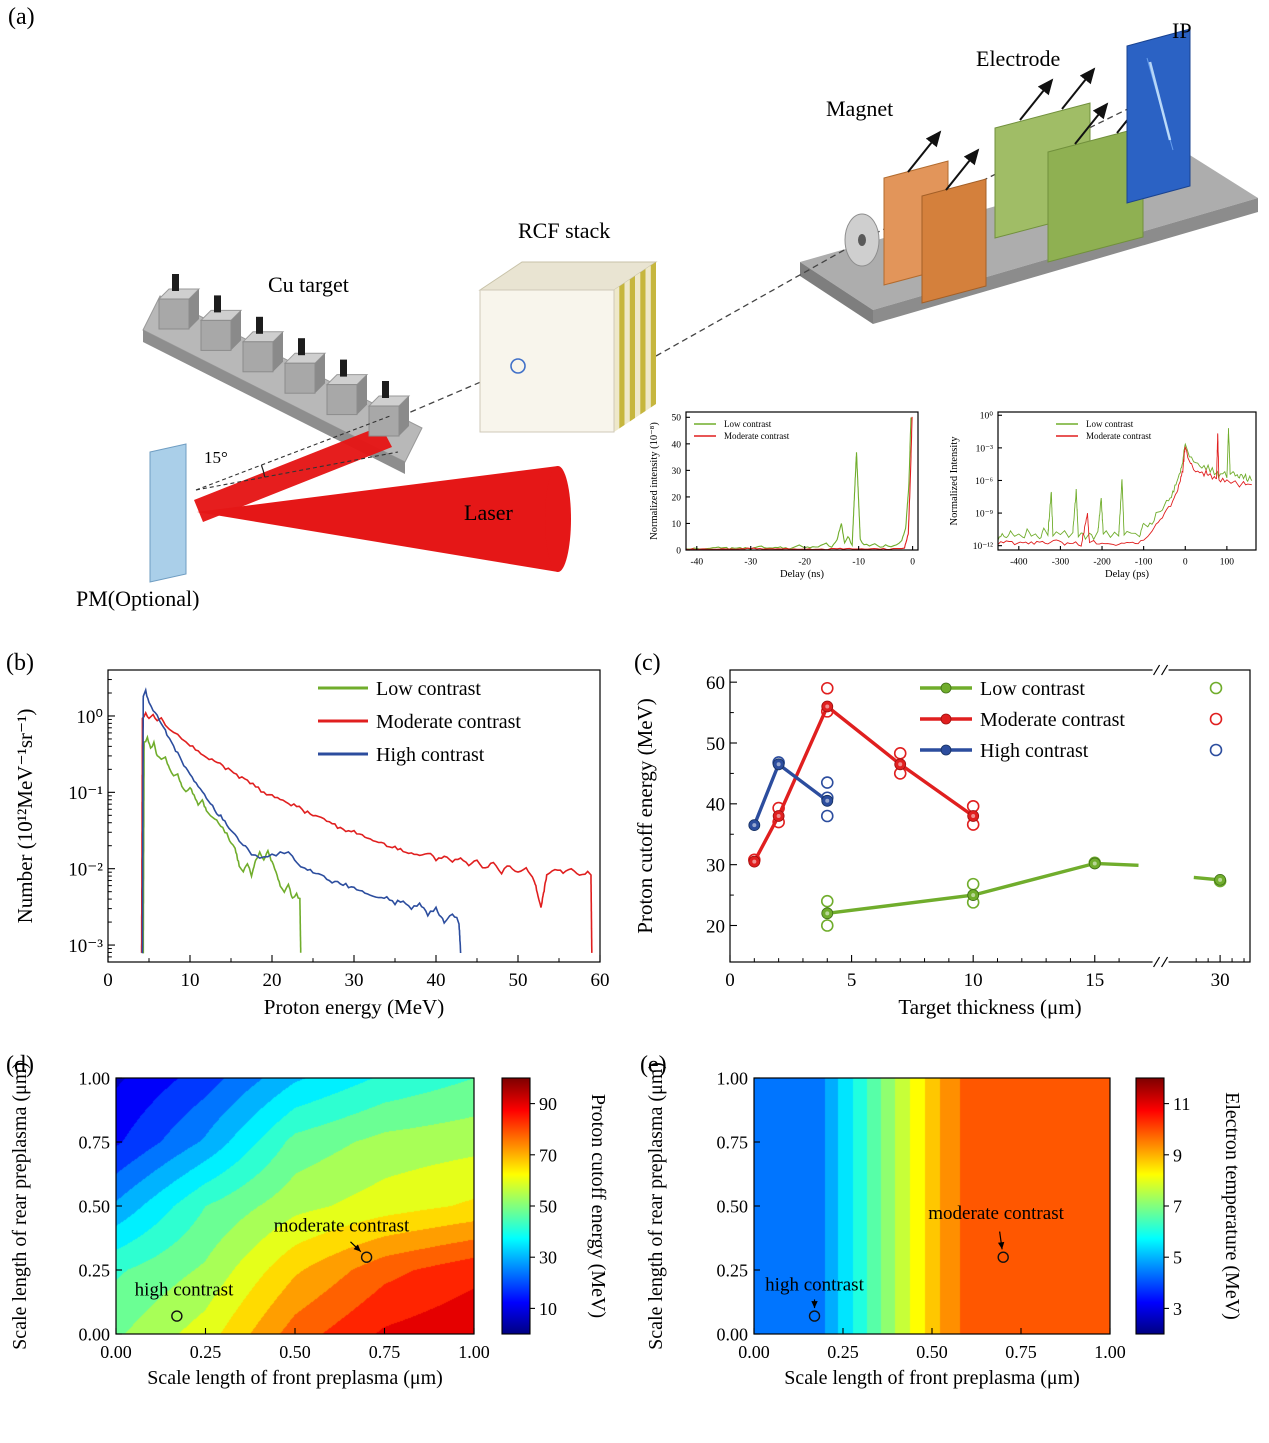  Describe the element at coordinates (860, 108) in the screenshot. I see `label-magnet: Magnet` at that location.